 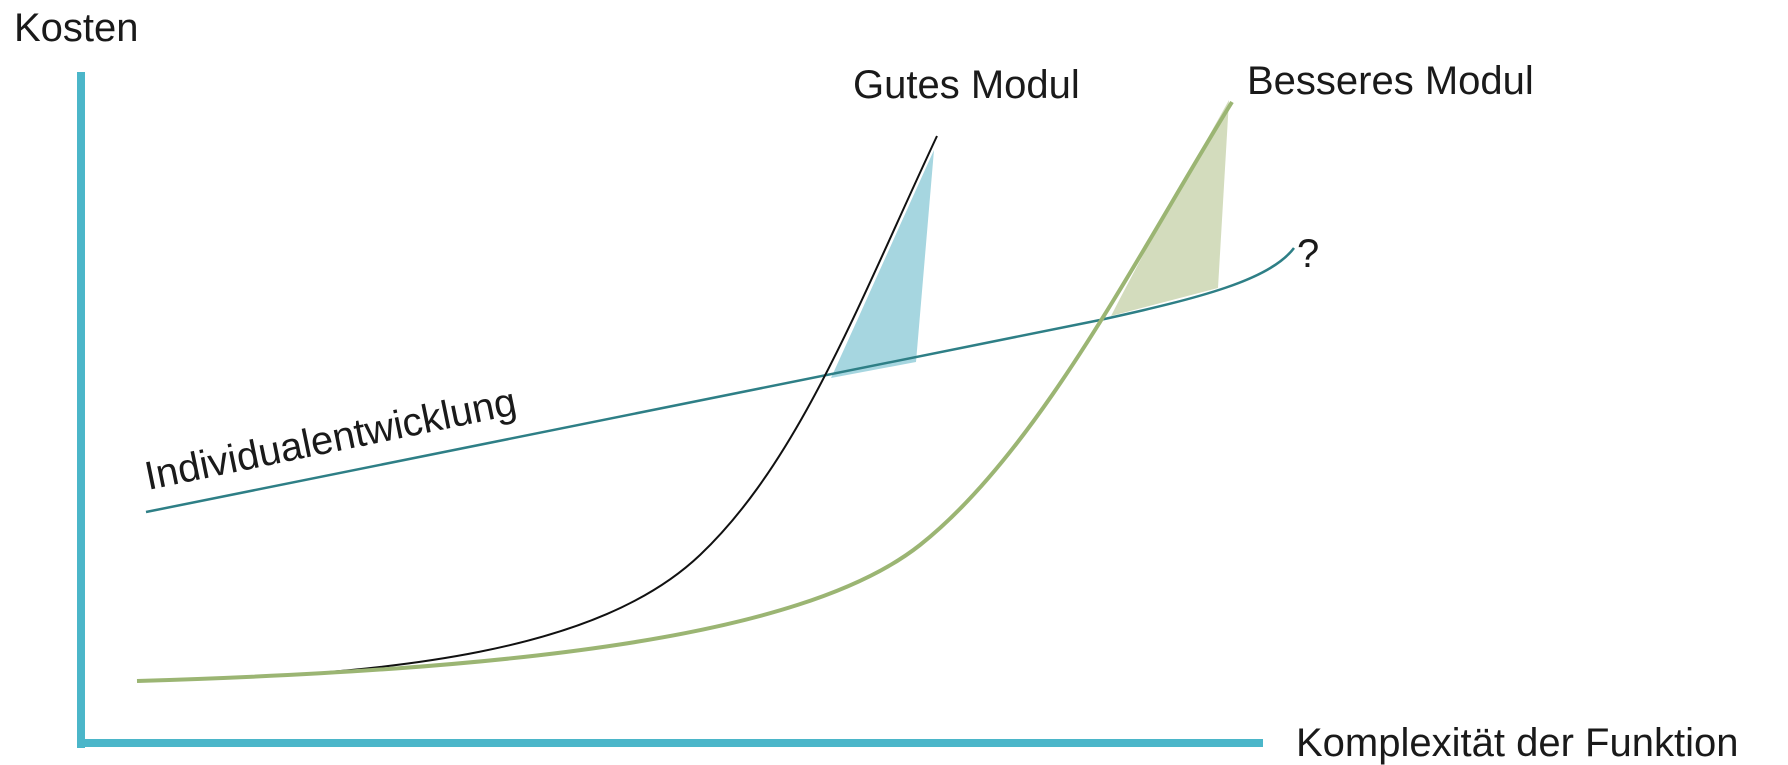 What do you see at coordinates (76, 28) in the screenshot?
I see `y-axis-label: Kosten` at bounding box center [76, 28].